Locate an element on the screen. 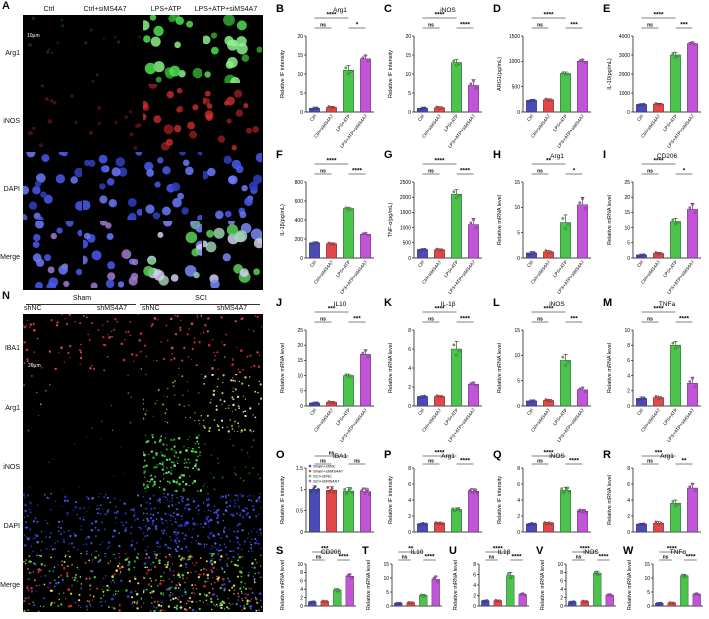 Image resolution: width=709 pixels, height=619 pixels. y-tick-label: 1.5 is located at coordinates (299, 469).